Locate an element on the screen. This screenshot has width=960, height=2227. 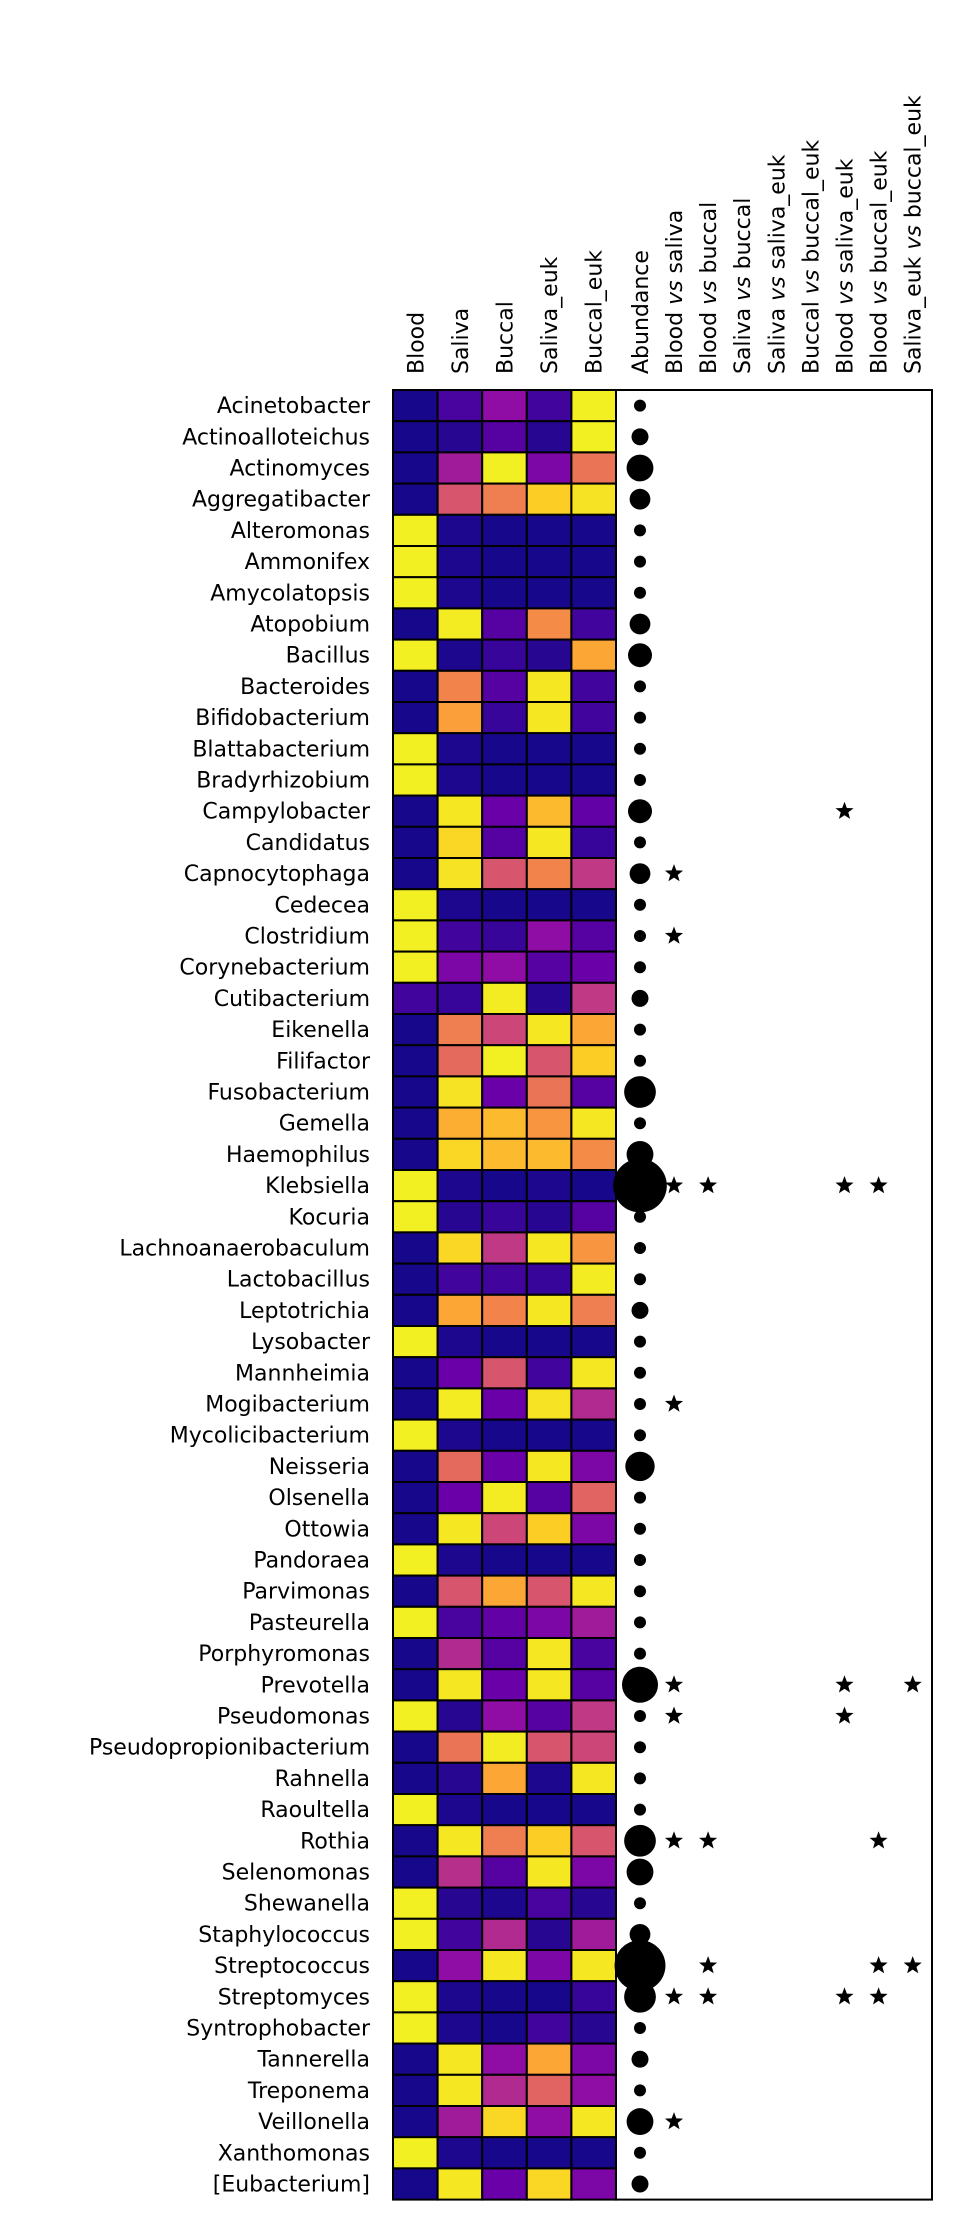
row-label: Klebsiella is located at coordinates (317, 1186).